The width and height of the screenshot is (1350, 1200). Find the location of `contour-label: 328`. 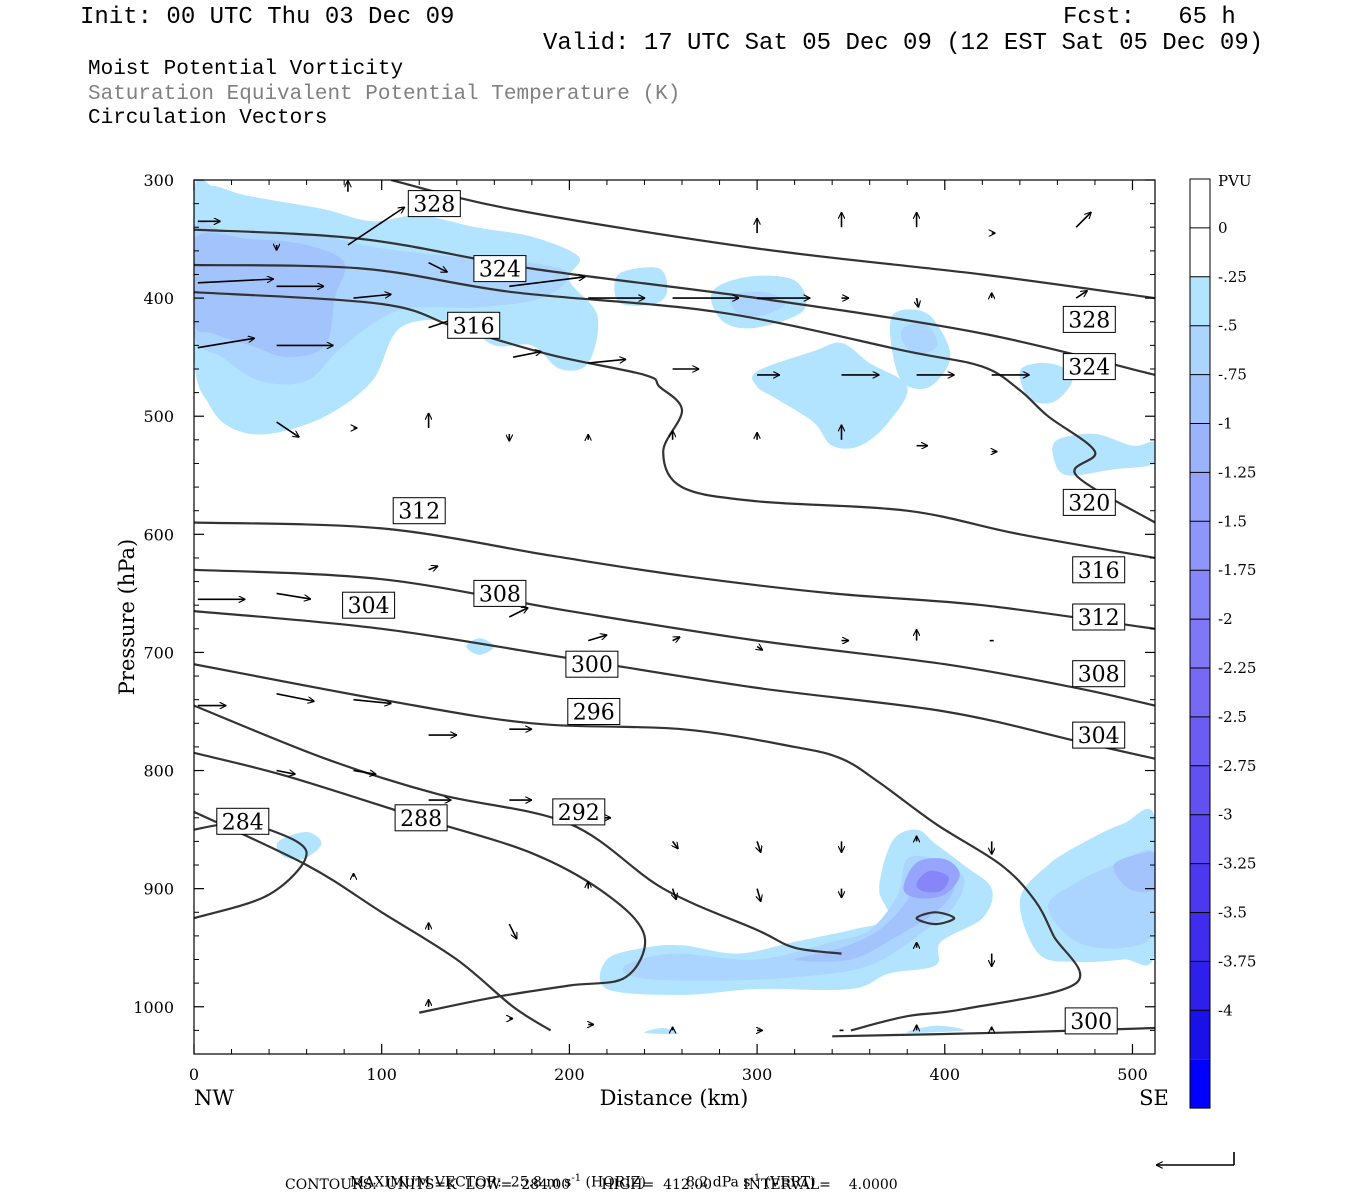

contour-label: 328 is located at coordinates (1089, 319).